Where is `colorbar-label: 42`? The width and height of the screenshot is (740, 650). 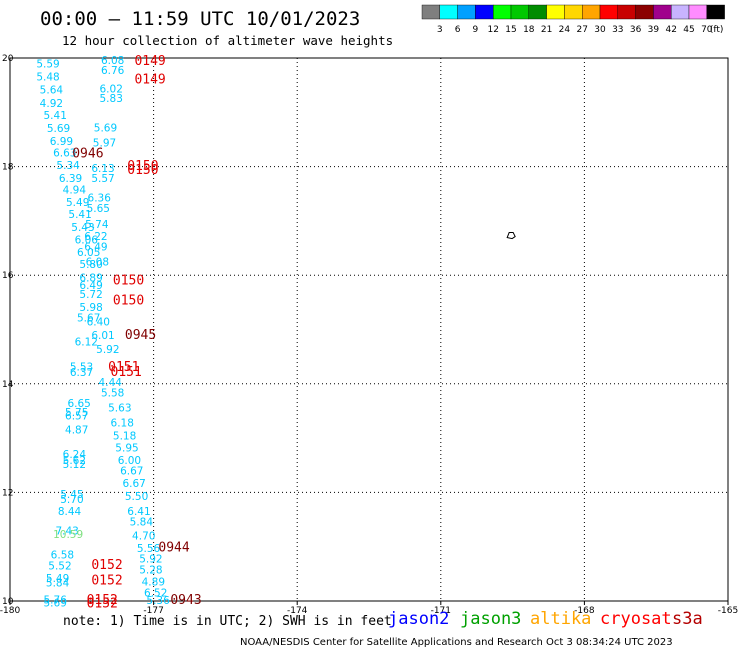
colorbar-label: 42 is located at coordinates (670, 30).